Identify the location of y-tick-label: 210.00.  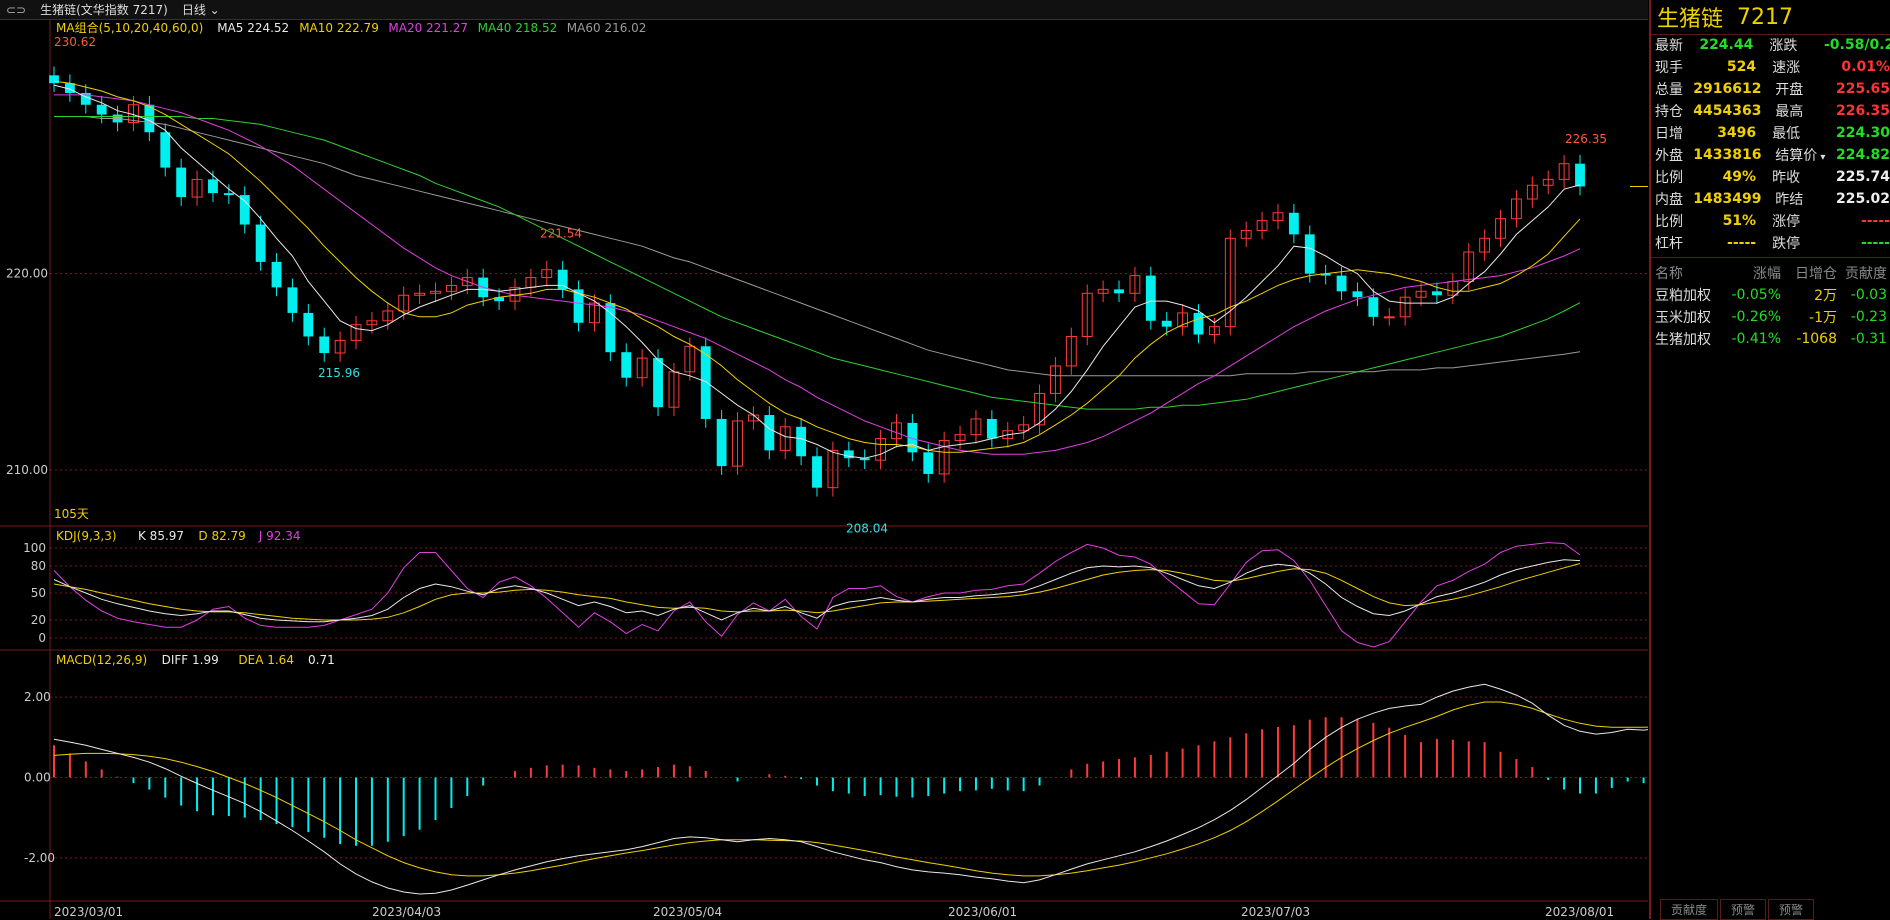
(27, 470).